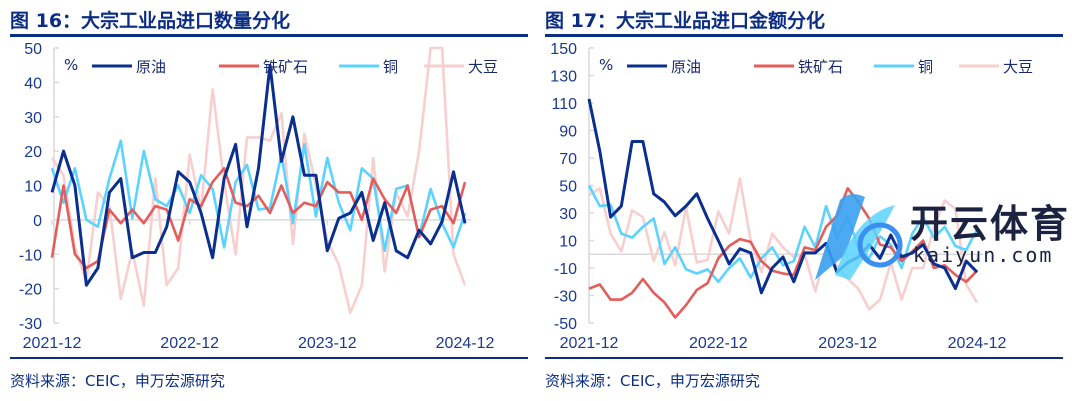 The image size is (1080, 401). What do you see at coordinates (983, 255) in the screenshot?
I see `watermark-url: kaiyun.com` at bounding box center [983, 255].